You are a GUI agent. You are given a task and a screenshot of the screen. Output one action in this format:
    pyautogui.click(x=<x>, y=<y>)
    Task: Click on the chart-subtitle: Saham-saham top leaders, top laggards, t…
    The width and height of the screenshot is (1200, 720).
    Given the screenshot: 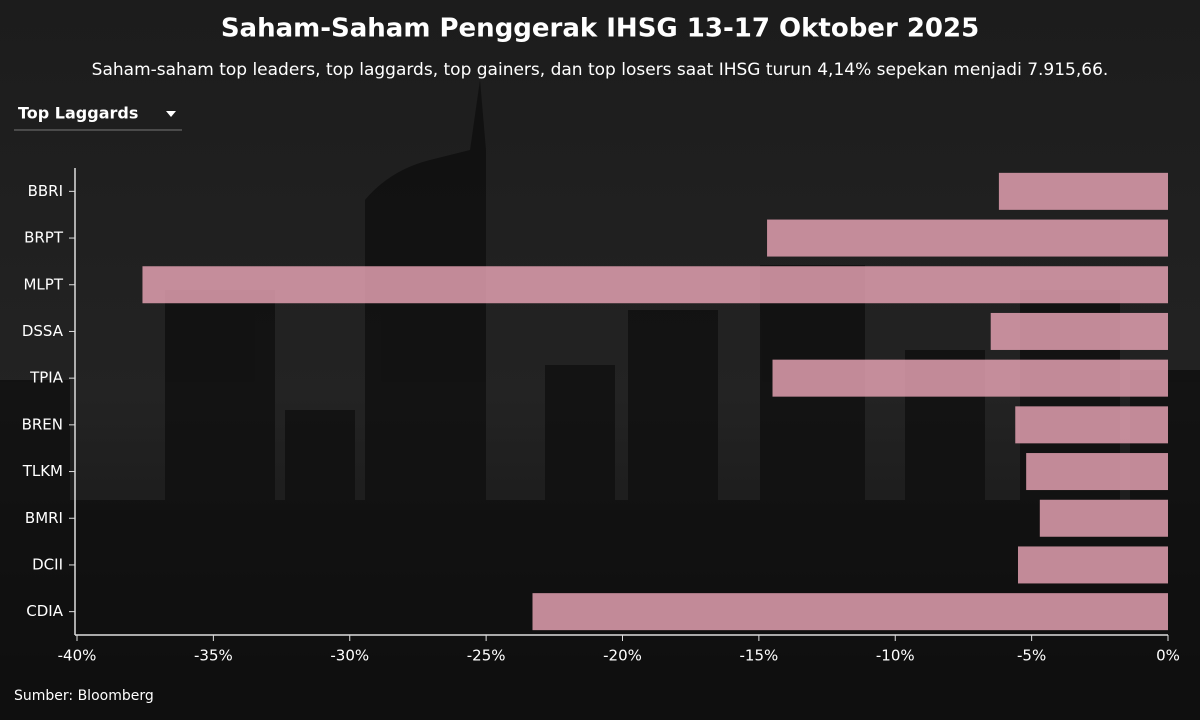 What is the action you would take?
    pyautogui.click(x=600, y=70)
    